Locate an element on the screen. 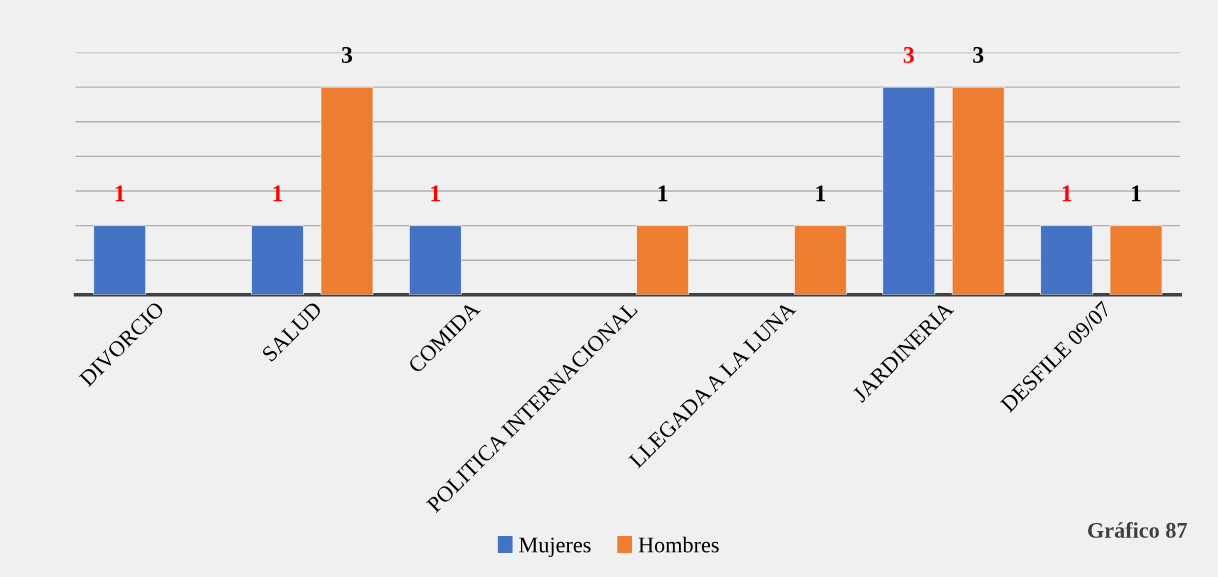 The height and width of the screenshot is (577, 1218). legend-label: Hombres is located at coordinates (678, 544).